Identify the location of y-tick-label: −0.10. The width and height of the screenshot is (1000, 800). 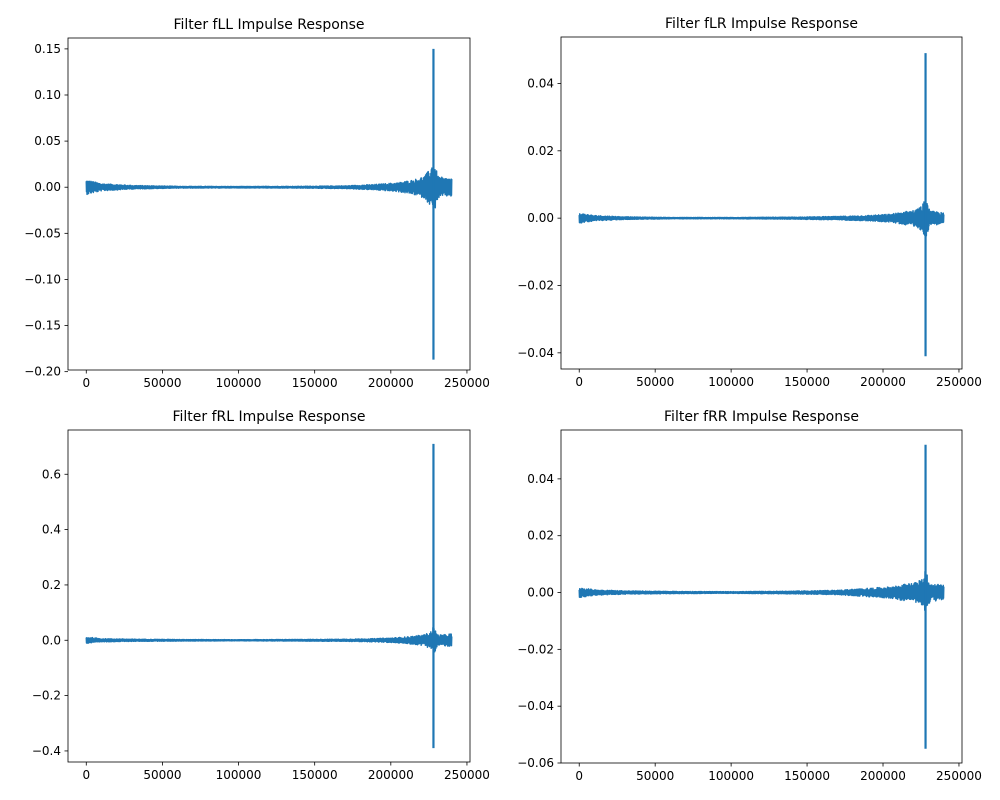
(42, 279).